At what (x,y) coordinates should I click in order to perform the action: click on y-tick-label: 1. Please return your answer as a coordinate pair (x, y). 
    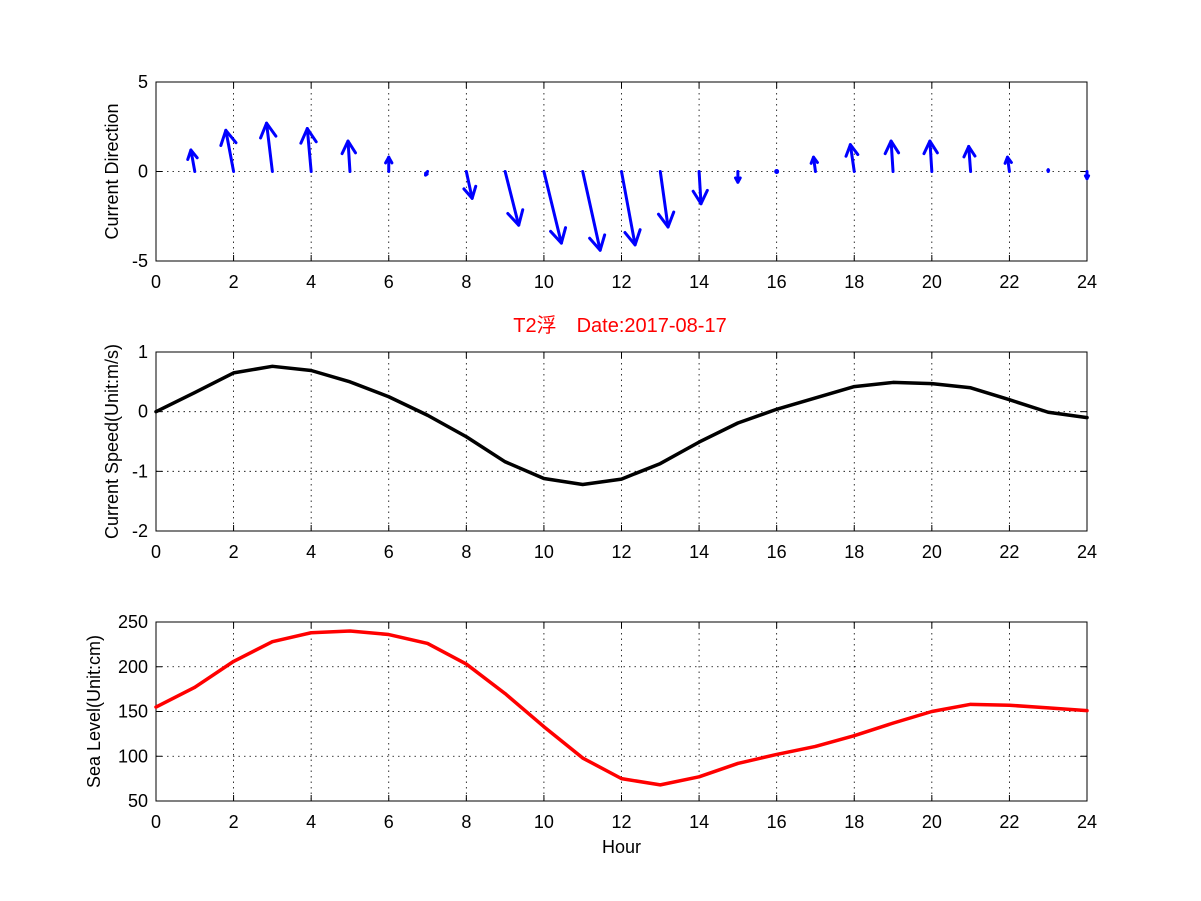
    Looking at the image, I should click on (143, 352).